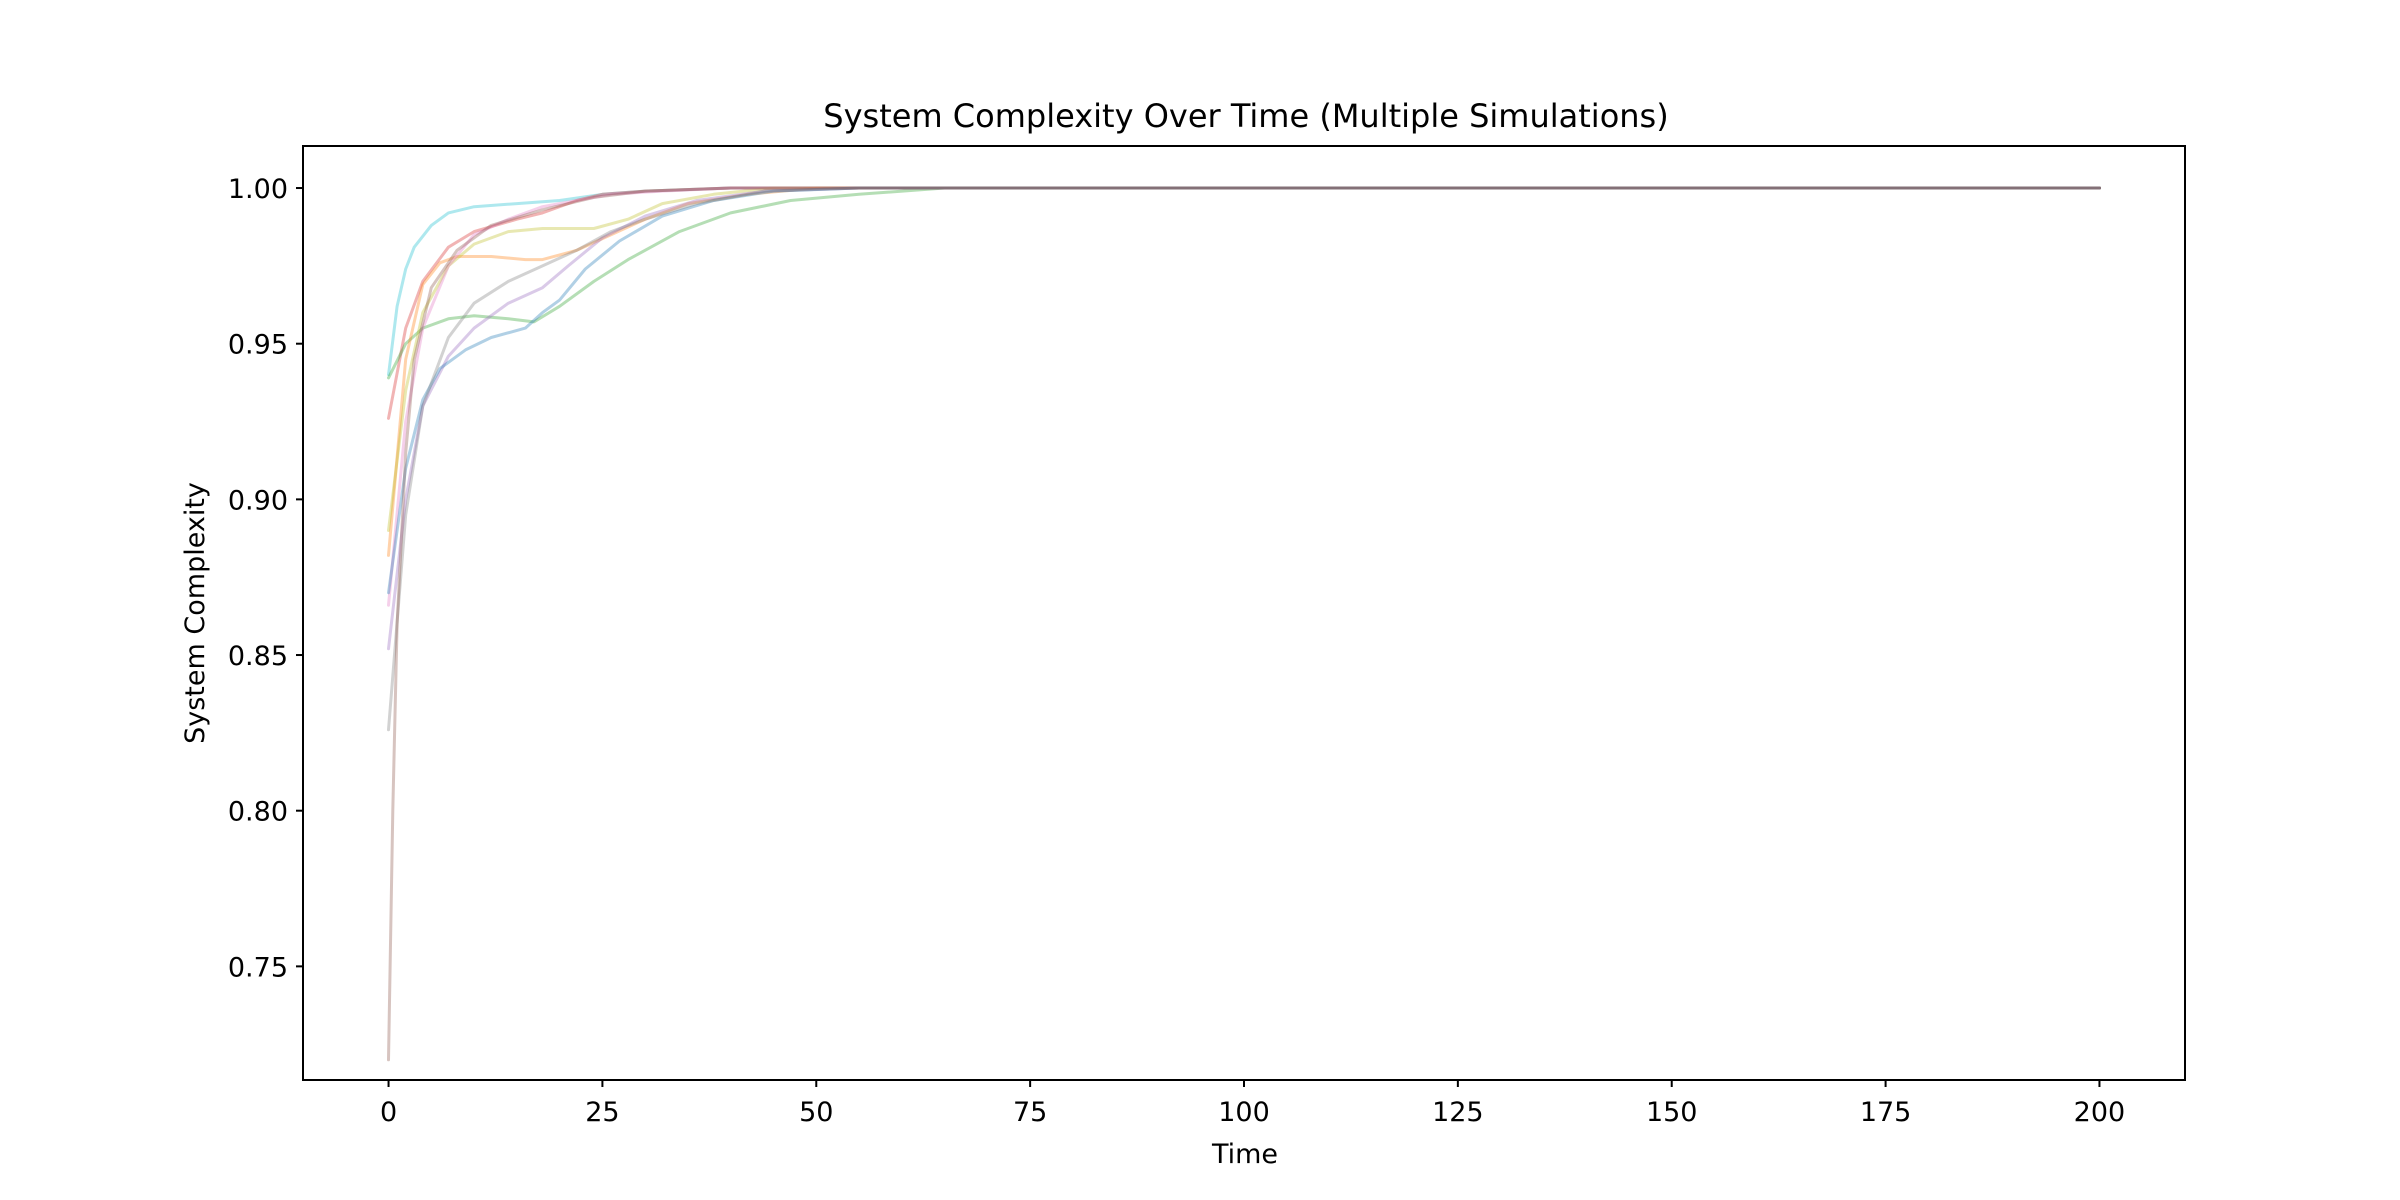  I want to click on y-tick-label: 0.80, so click(258, 812).